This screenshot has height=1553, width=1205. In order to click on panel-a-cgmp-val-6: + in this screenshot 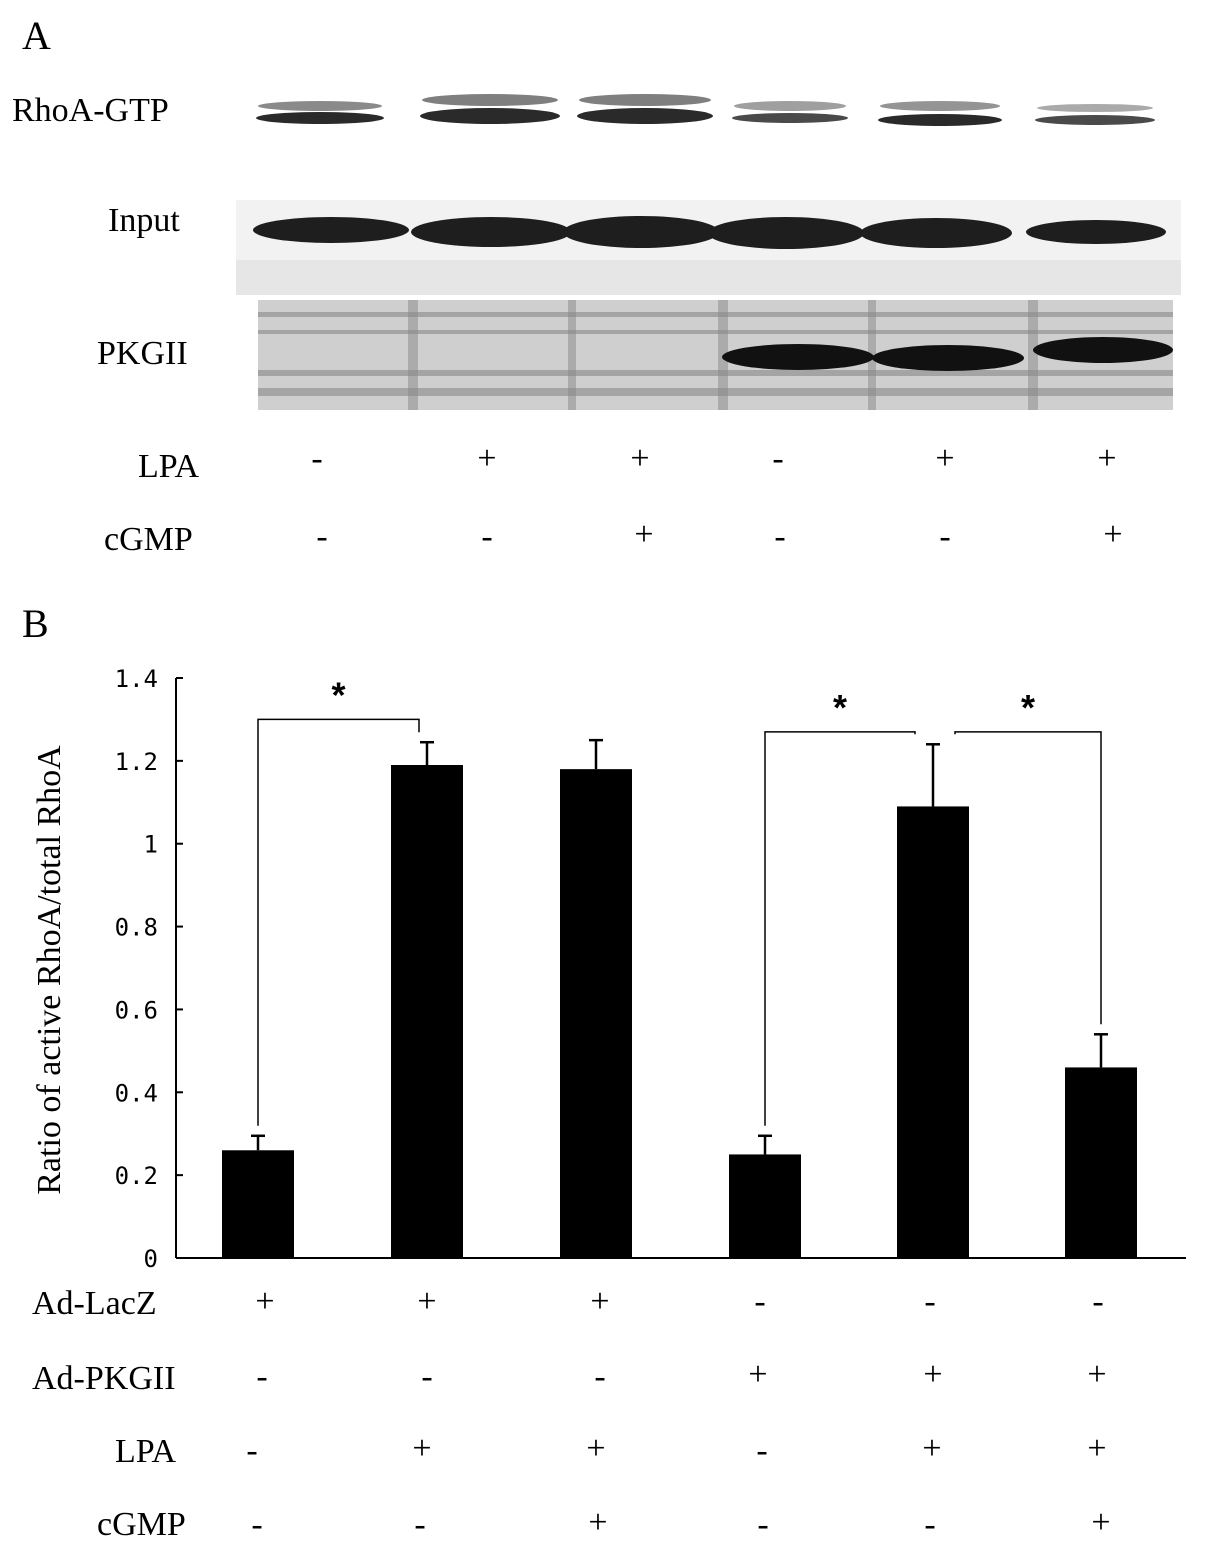, I will do `click(1113, 534)`.